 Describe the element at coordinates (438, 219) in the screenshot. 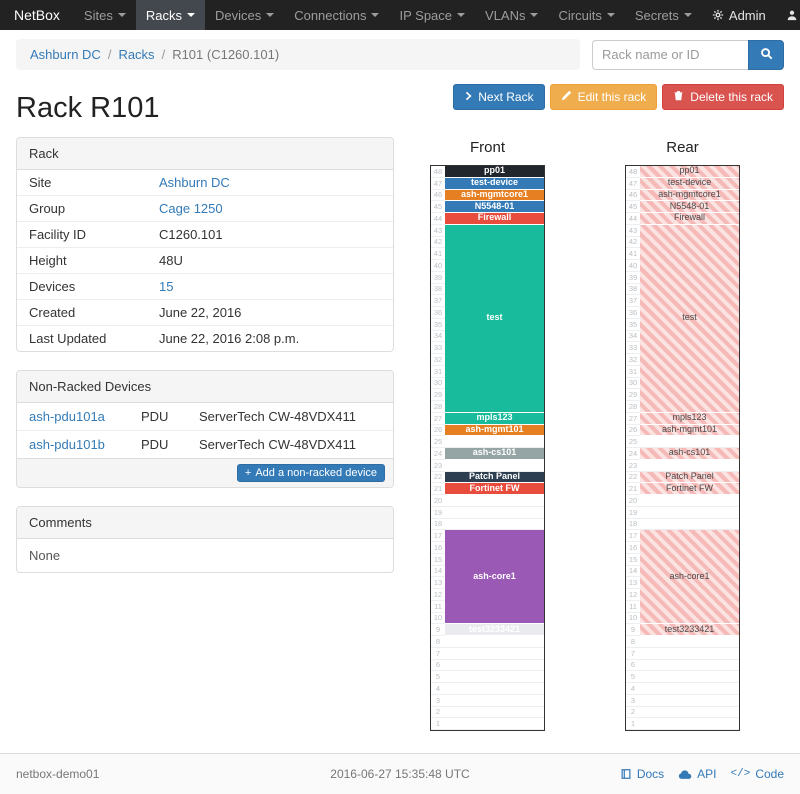

I see `rack-unit-number: 44` at that location.